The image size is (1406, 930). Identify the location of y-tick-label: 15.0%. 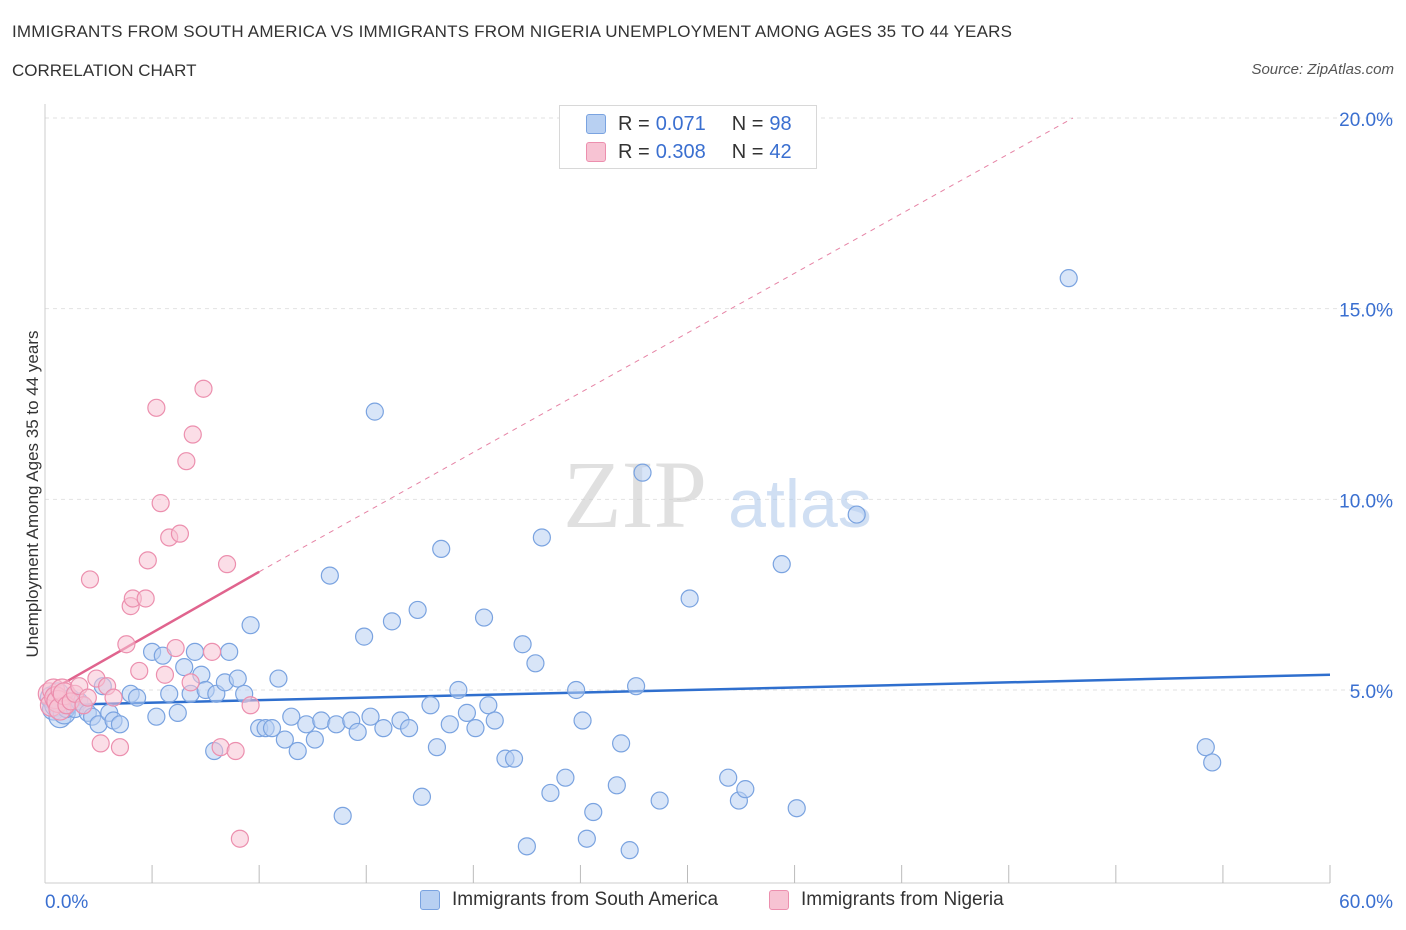
(1366, 311).